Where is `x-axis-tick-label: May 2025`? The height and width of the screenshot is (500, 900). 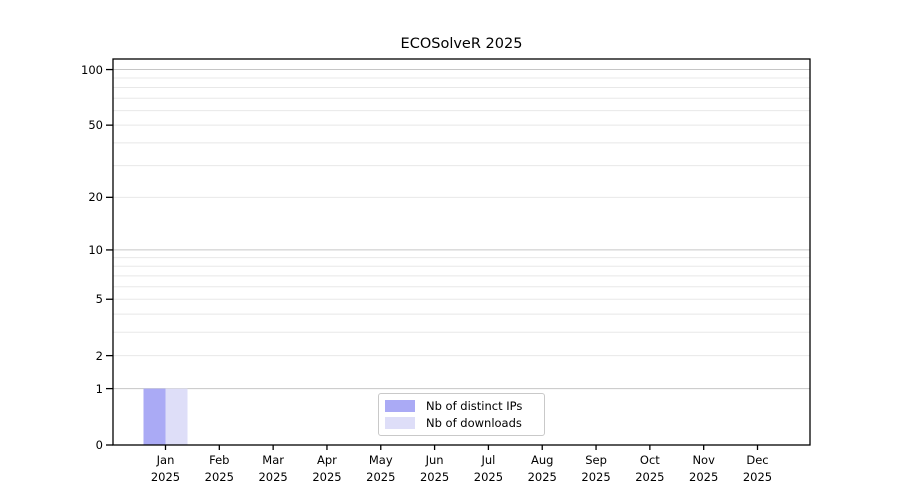
x-axis-tick-label: May 2025 is located at coordinates (381, 468).